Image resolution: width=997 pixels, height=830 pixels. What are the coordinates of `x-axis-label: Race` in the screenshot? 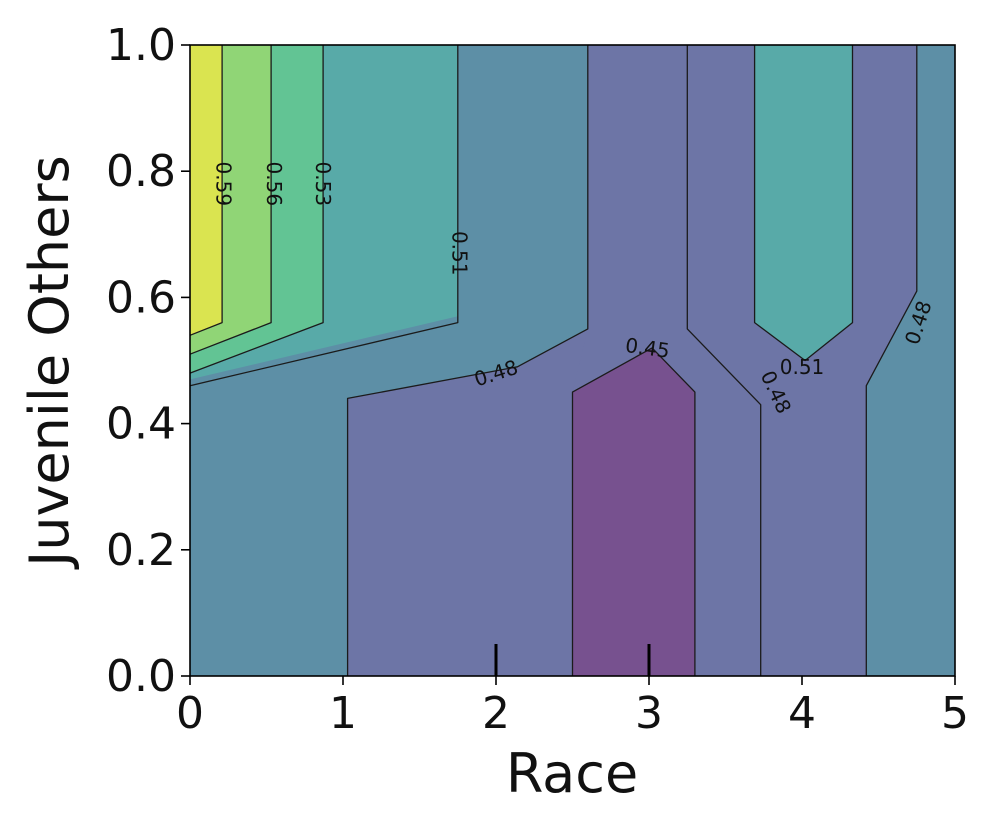 It's located at (572, 773).